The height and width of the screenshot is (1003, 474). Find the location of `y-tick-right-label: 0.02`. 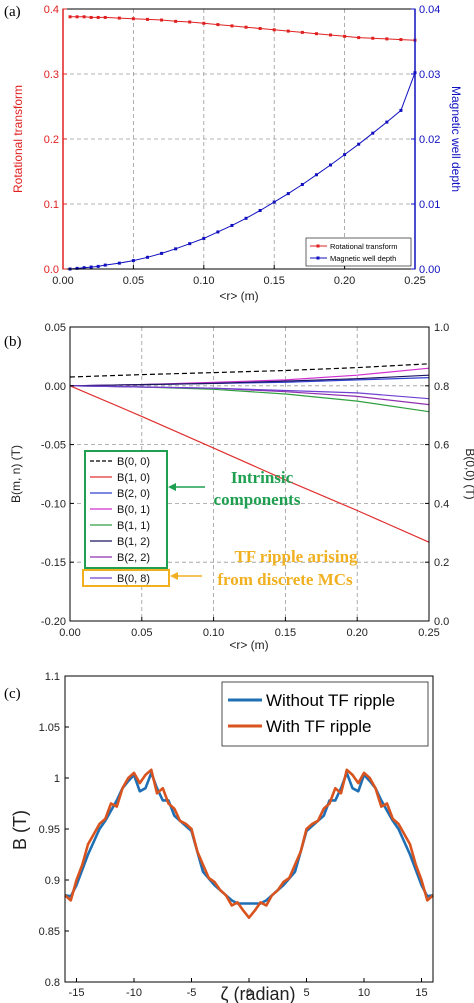

y-tick-right-label: 0.02 is located at coordinates (429, 140).